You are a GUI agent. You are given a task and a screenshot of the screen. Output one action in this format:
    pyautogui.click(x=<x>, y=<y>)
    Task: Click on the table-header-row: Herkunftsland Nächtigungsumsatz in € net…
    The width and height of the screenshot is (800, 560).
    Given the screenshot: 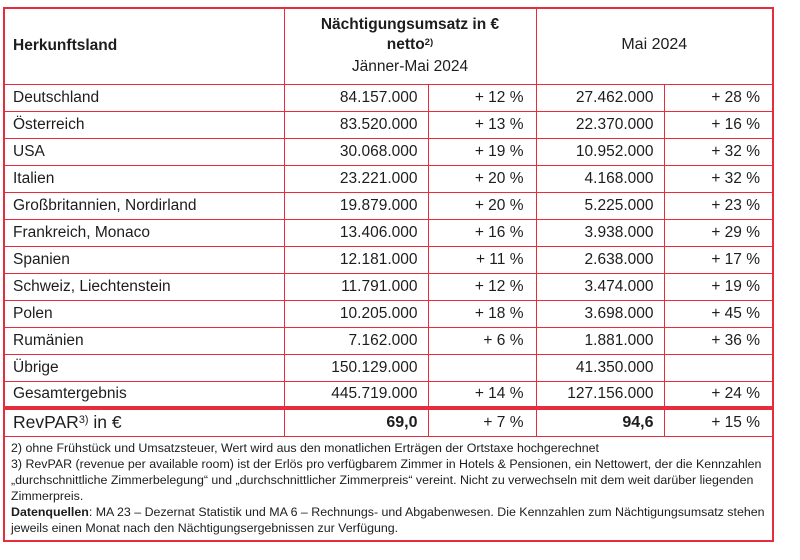 What is the action you would take?
    pyautogui.click(x=388, y=46)
    